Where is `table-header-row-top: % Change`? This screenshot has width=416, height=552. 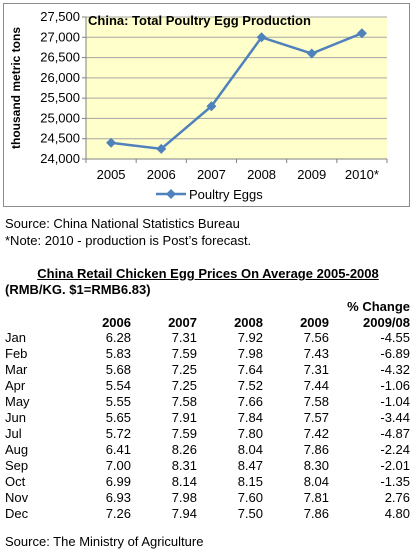
table-header-row-top: % Change is located at coordinates (207, 306).